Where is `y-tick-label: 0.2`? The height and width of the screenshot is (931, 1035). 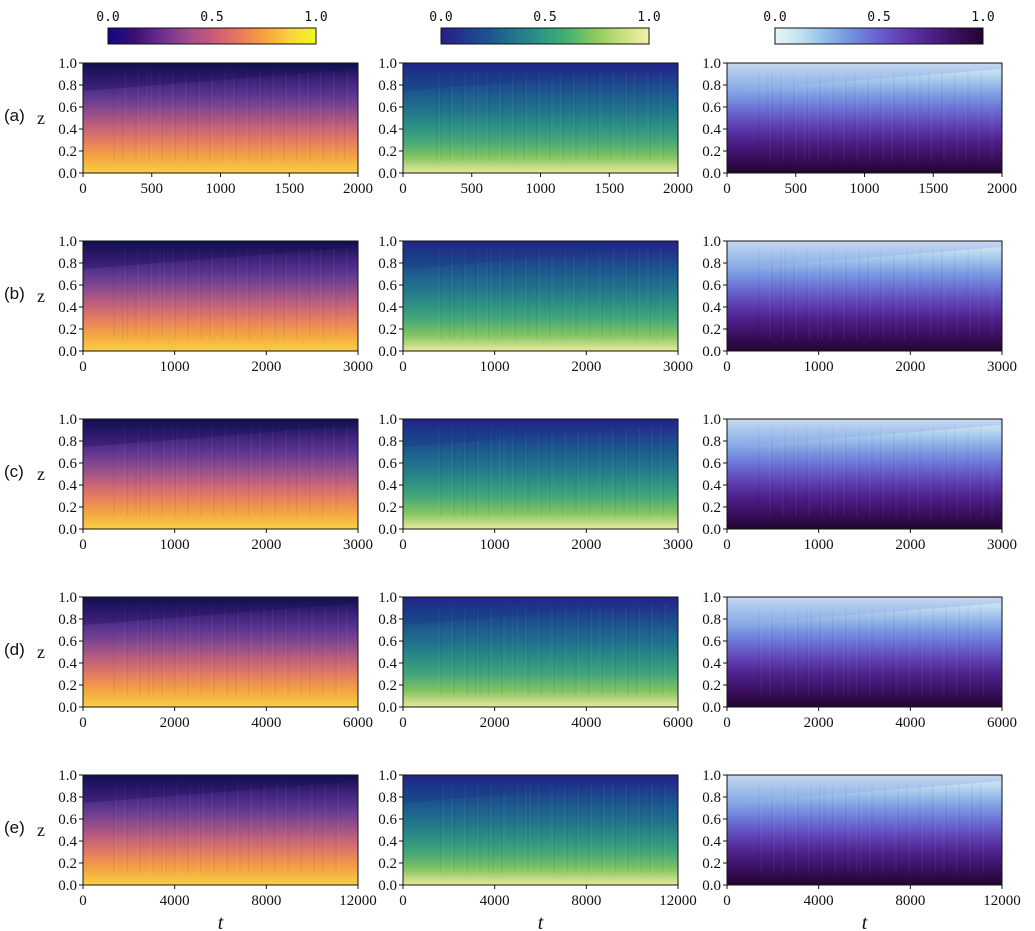
y-tick-label: 0.2 is located at coordinates (67, 508).